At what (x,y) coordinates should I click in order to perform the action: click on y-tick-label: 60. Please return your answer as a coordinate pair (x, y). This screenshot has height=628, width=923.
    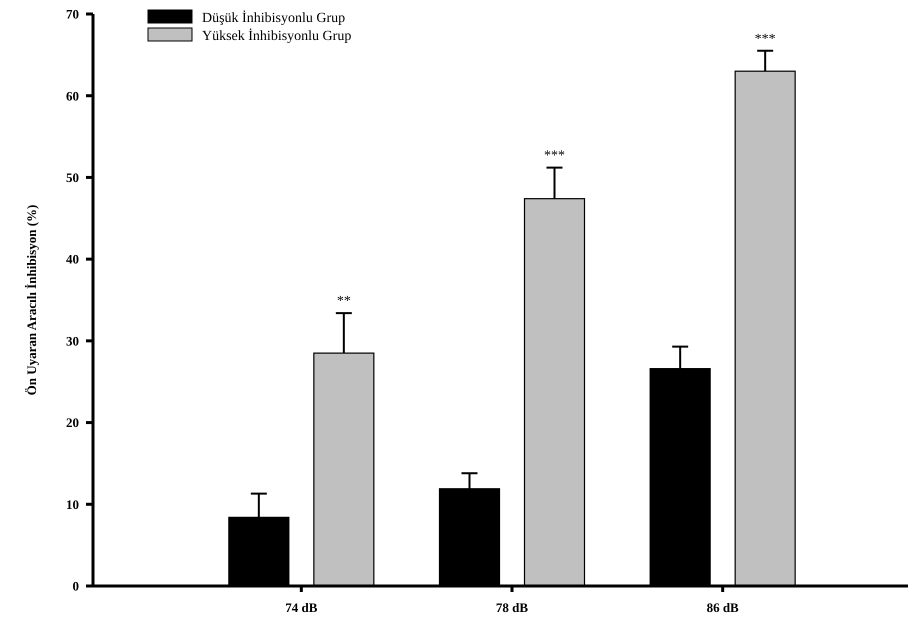
    Looking at the image, I should click on (72, 96).